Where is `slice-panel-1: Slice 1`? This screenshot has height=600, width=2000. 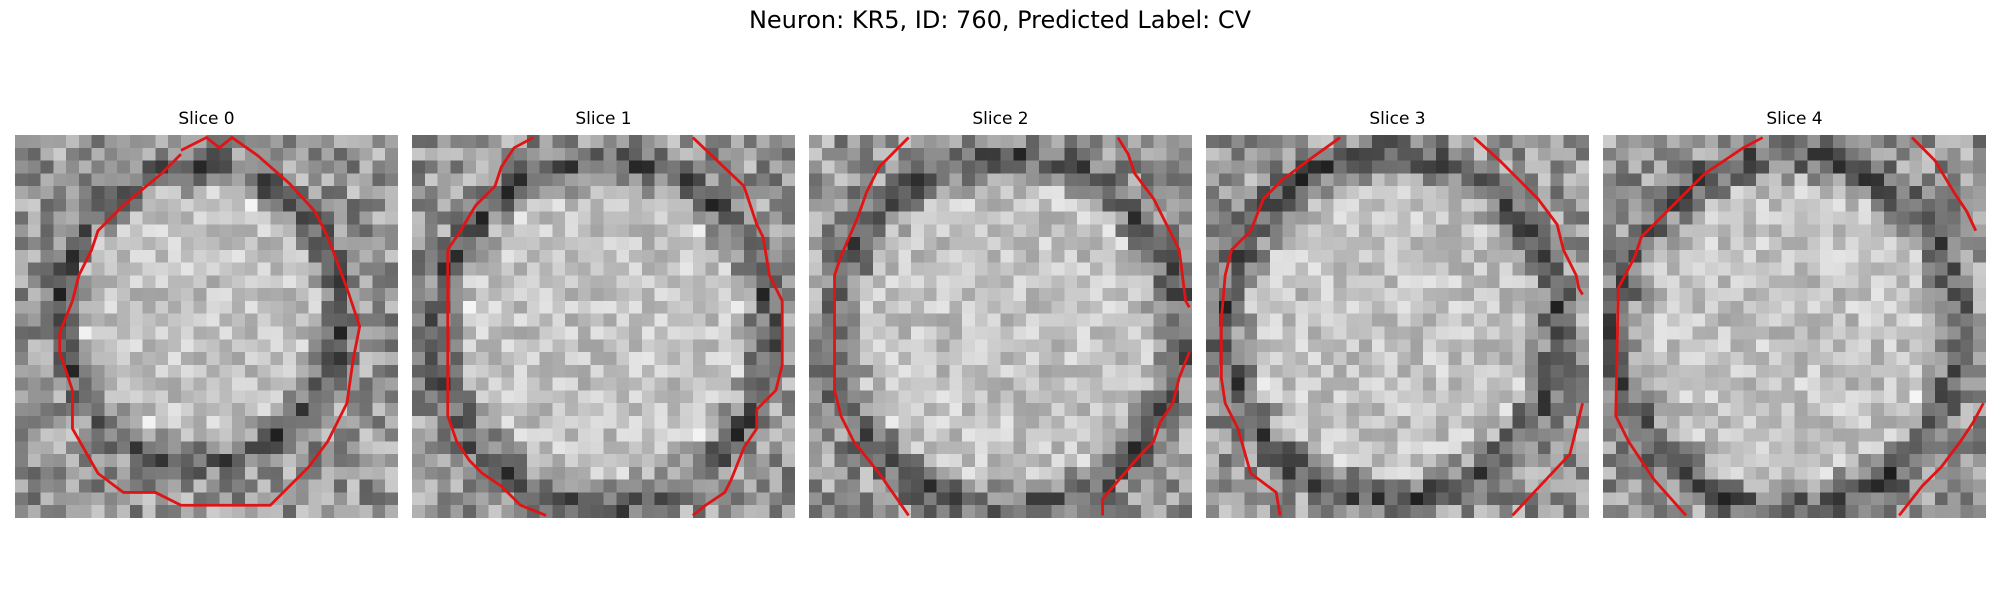
slice-panel-1: Slice 1 is located at coordinates (603, 312).